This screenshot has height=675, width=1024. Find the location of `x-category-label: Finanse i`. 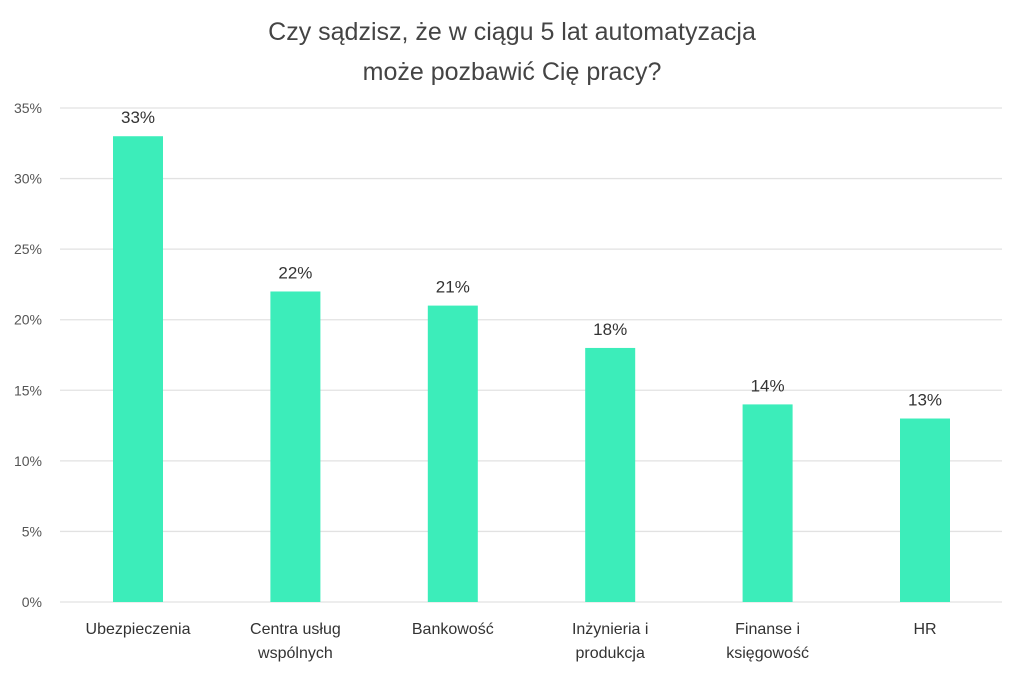

x-category-label: Finanse i is located at coordinates (767, 629).